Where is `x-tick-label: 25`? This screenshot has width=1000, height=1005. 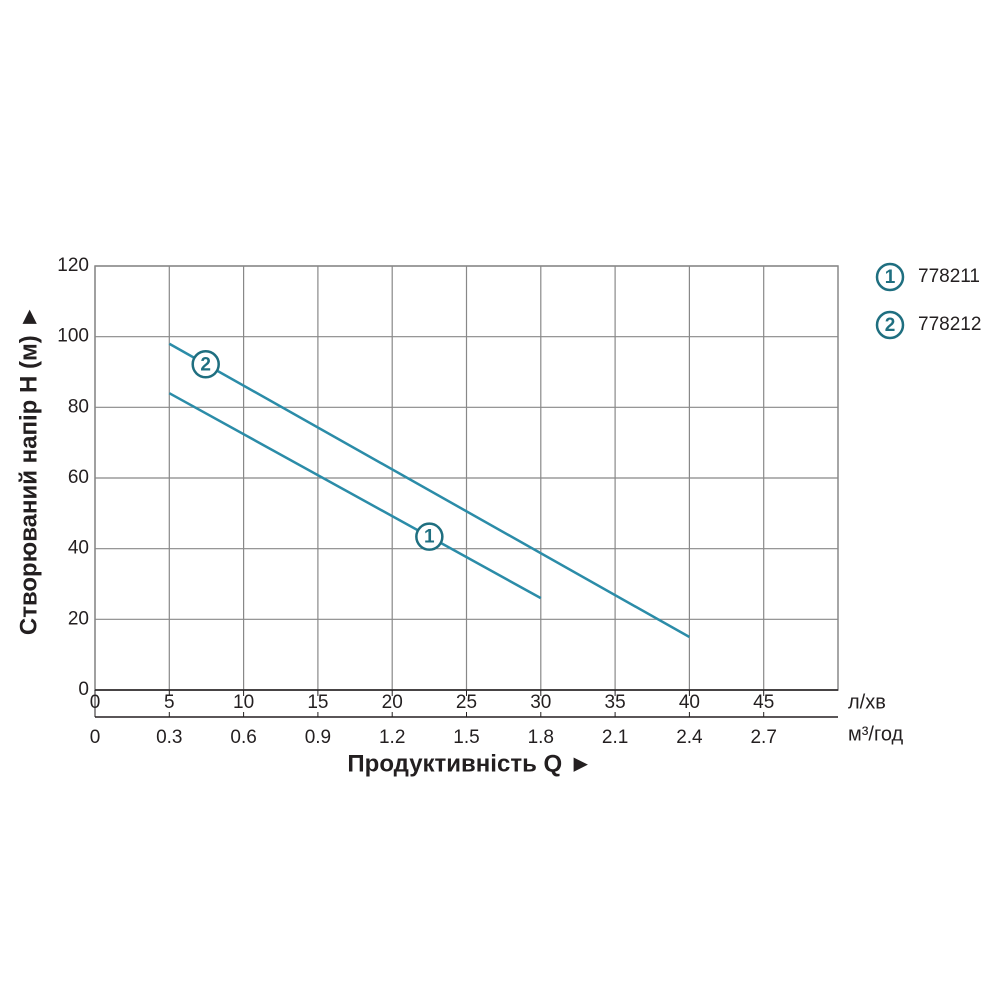 x-tick-label: 25 is located at coordinates (466, 702).